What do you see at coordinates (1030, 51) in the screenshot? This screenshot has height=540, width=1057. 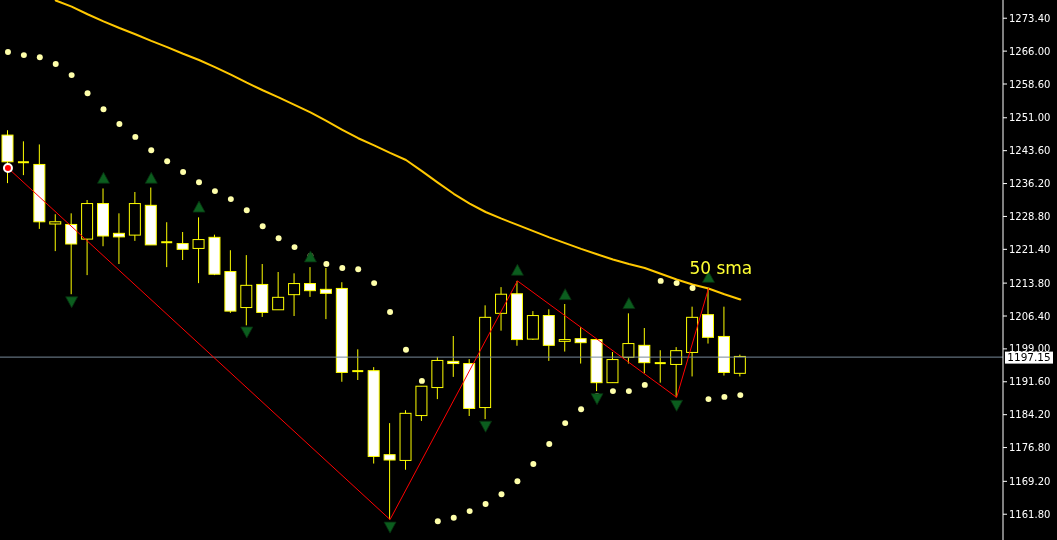 I see `y-tick-label: 1266.00` at bounding box center [1030, 51].